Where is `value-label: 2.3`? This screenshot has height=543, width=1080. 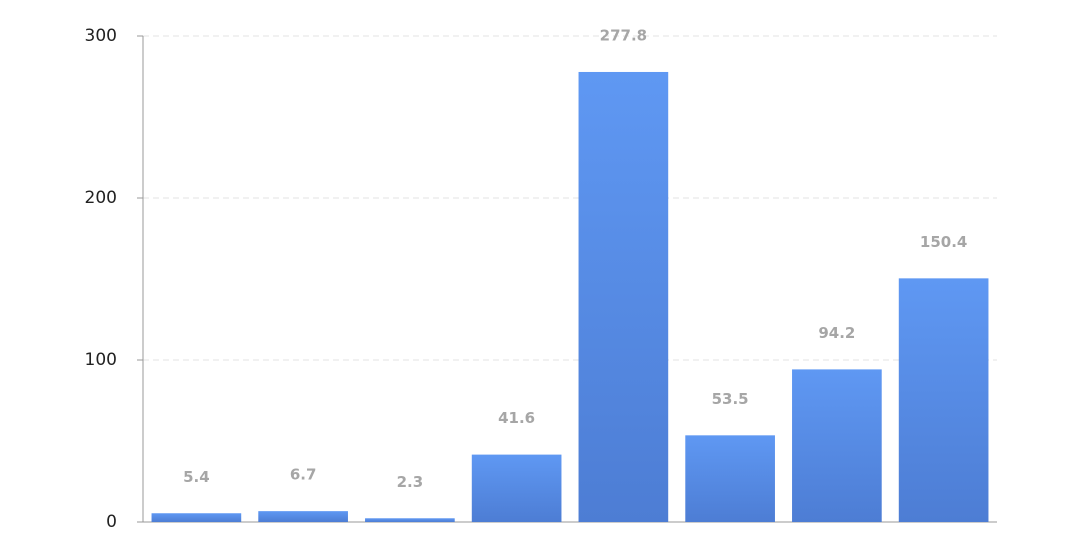 value-label: 2.3 is located at coordinates (410, 482).